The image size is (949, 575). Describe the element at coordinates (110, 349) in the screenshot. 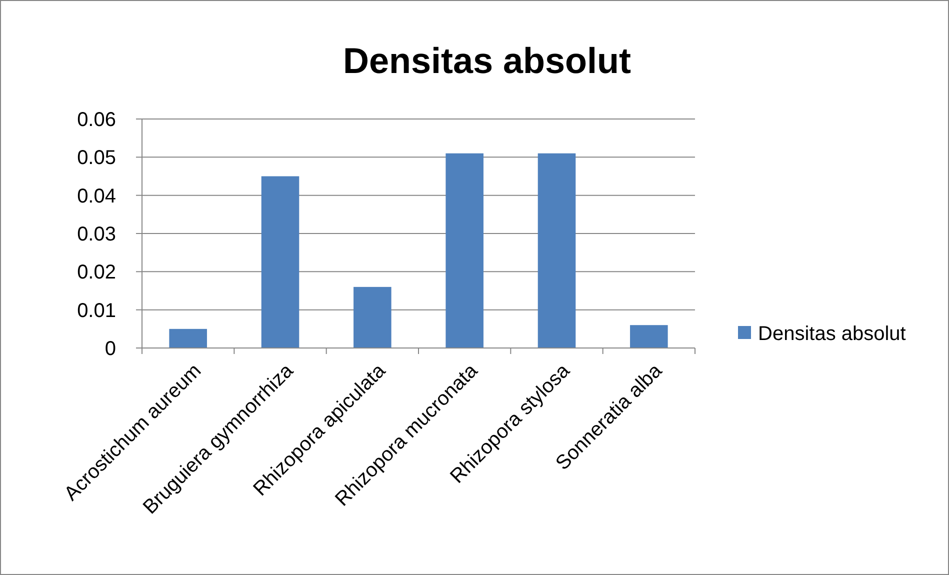

I see `y-tick-label: 0` at that location.